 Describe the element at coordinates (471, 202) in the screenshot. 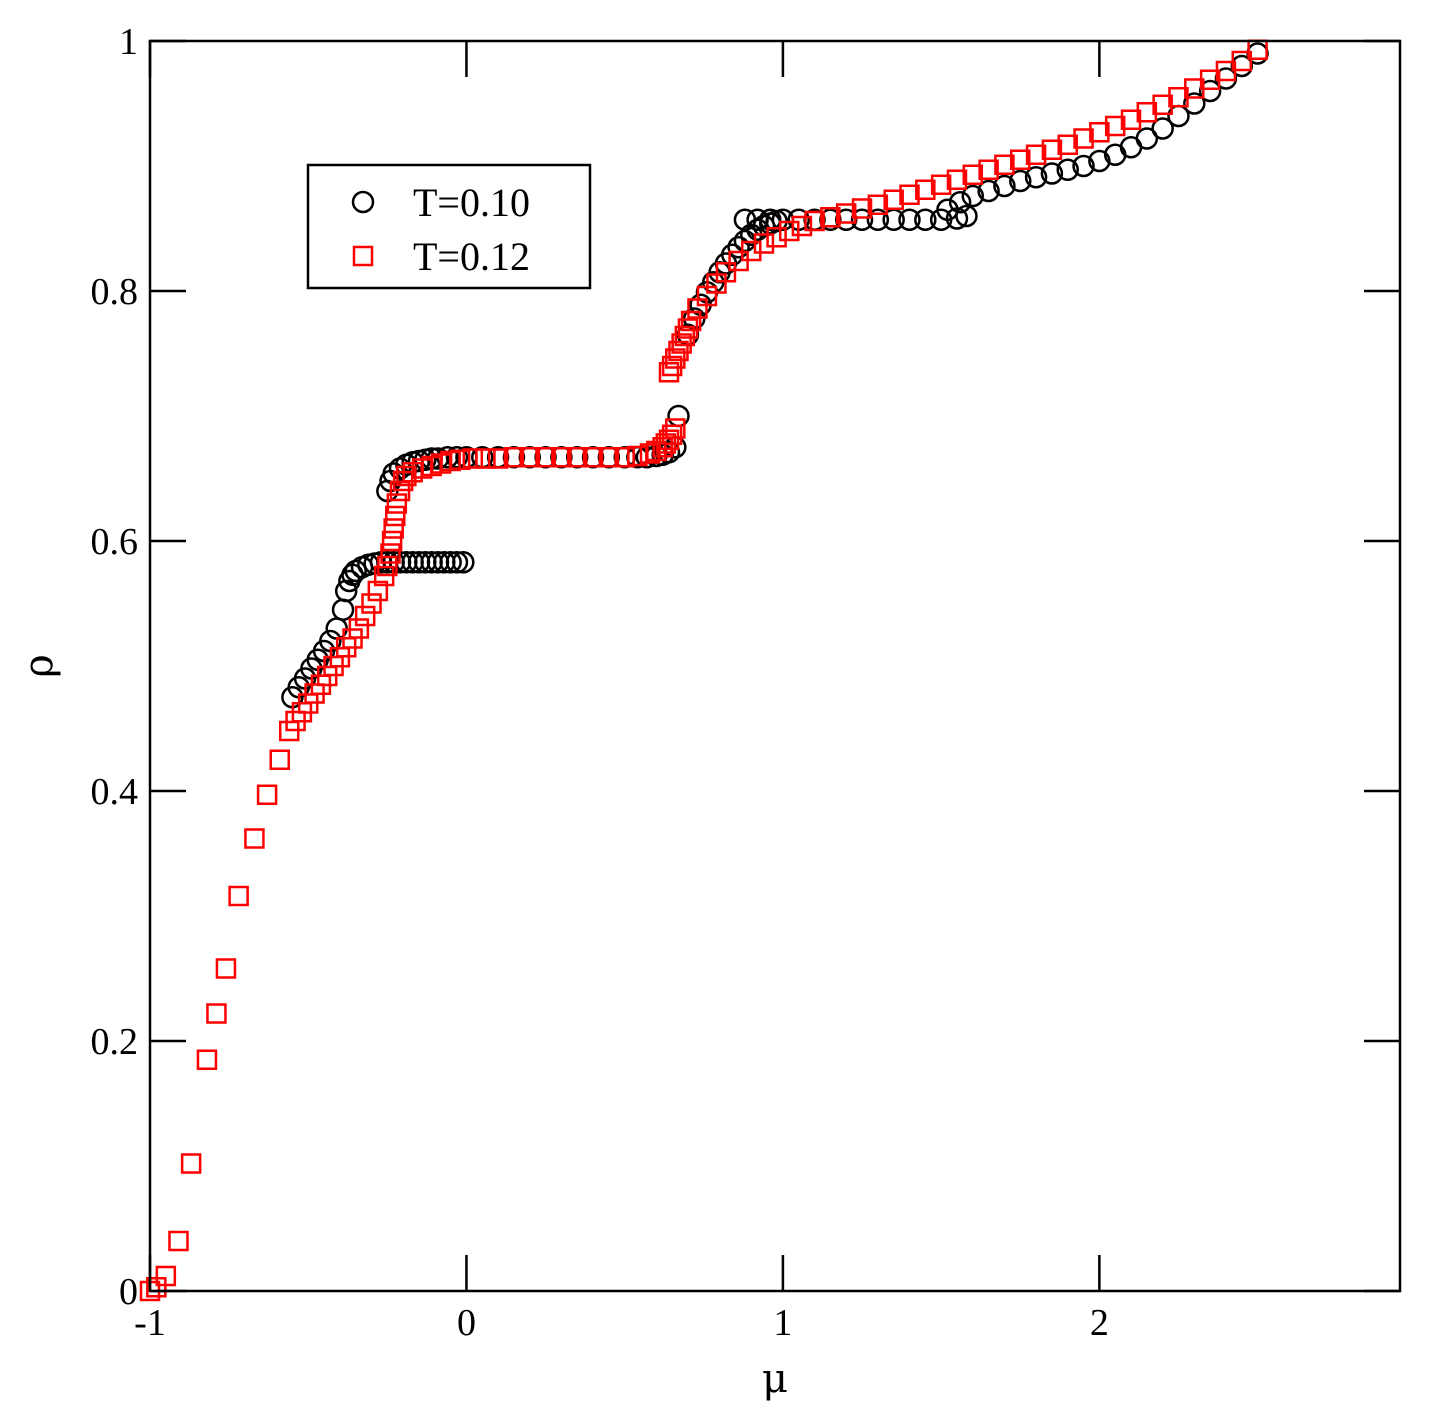

I see `legend-label-series-1: T=0.10` at that location.